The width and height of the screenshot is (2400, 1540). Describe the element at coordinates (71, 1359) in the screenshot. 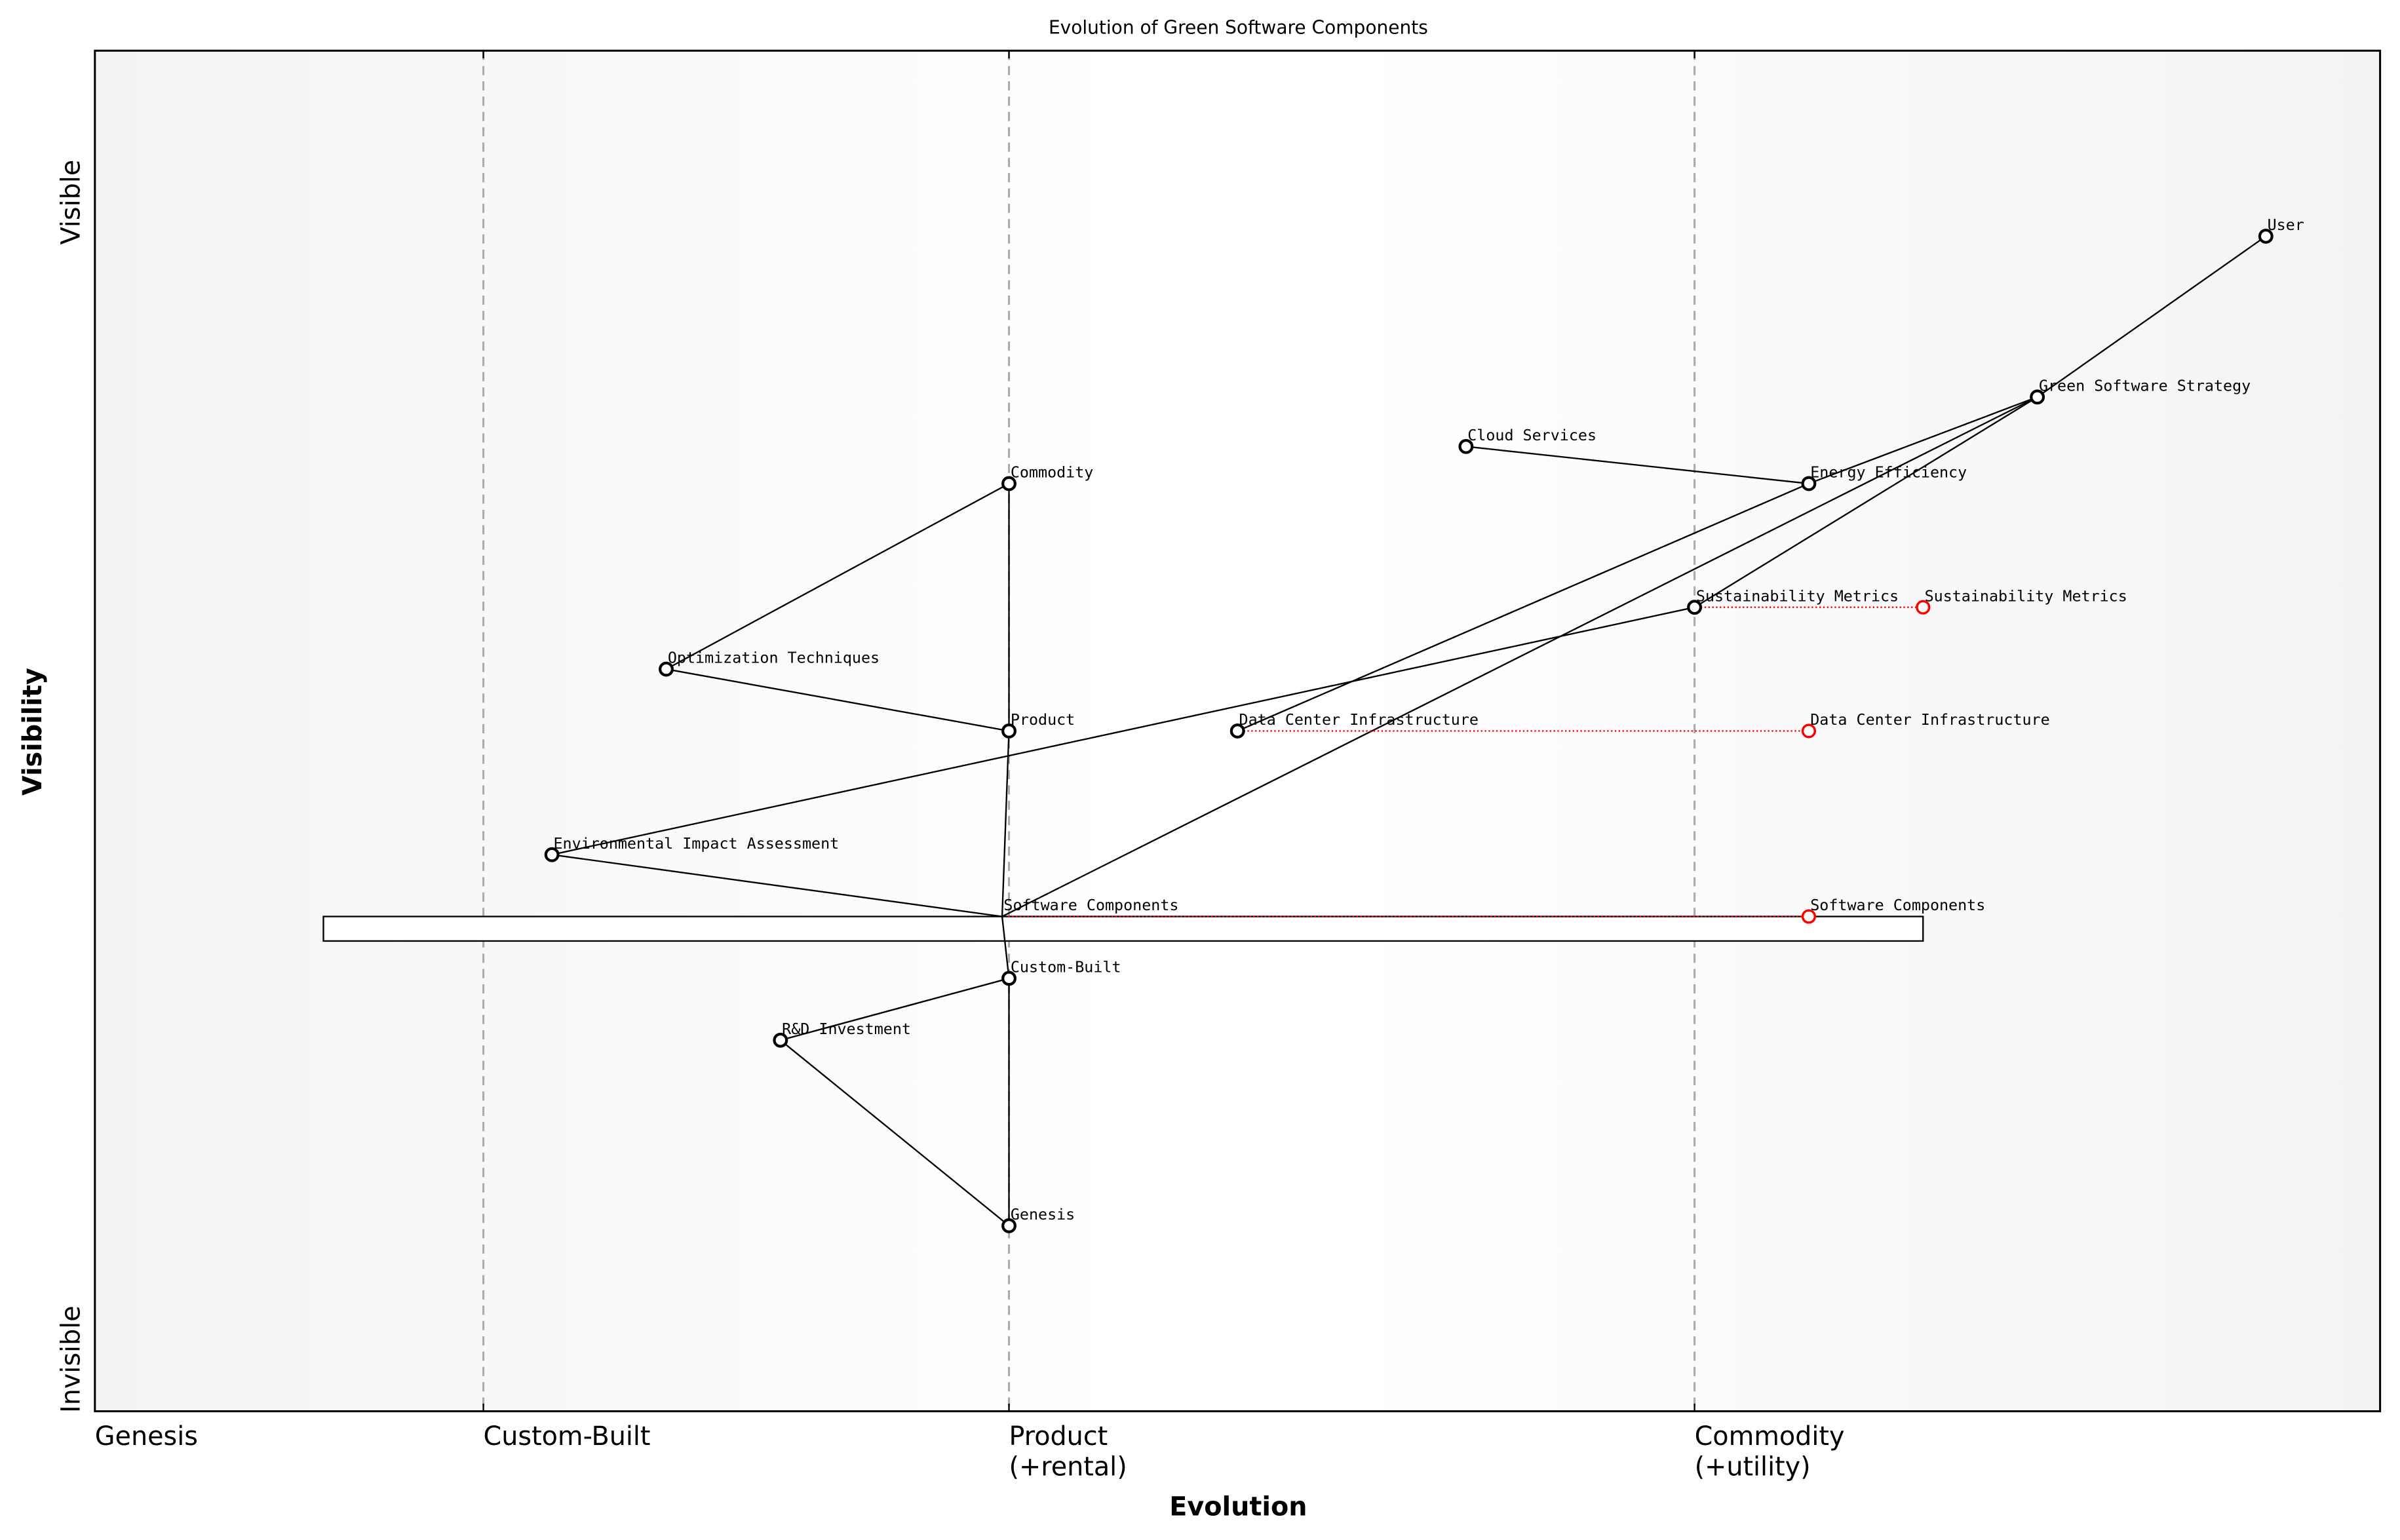

I see `y-bottom-label: Invisible` at that location.